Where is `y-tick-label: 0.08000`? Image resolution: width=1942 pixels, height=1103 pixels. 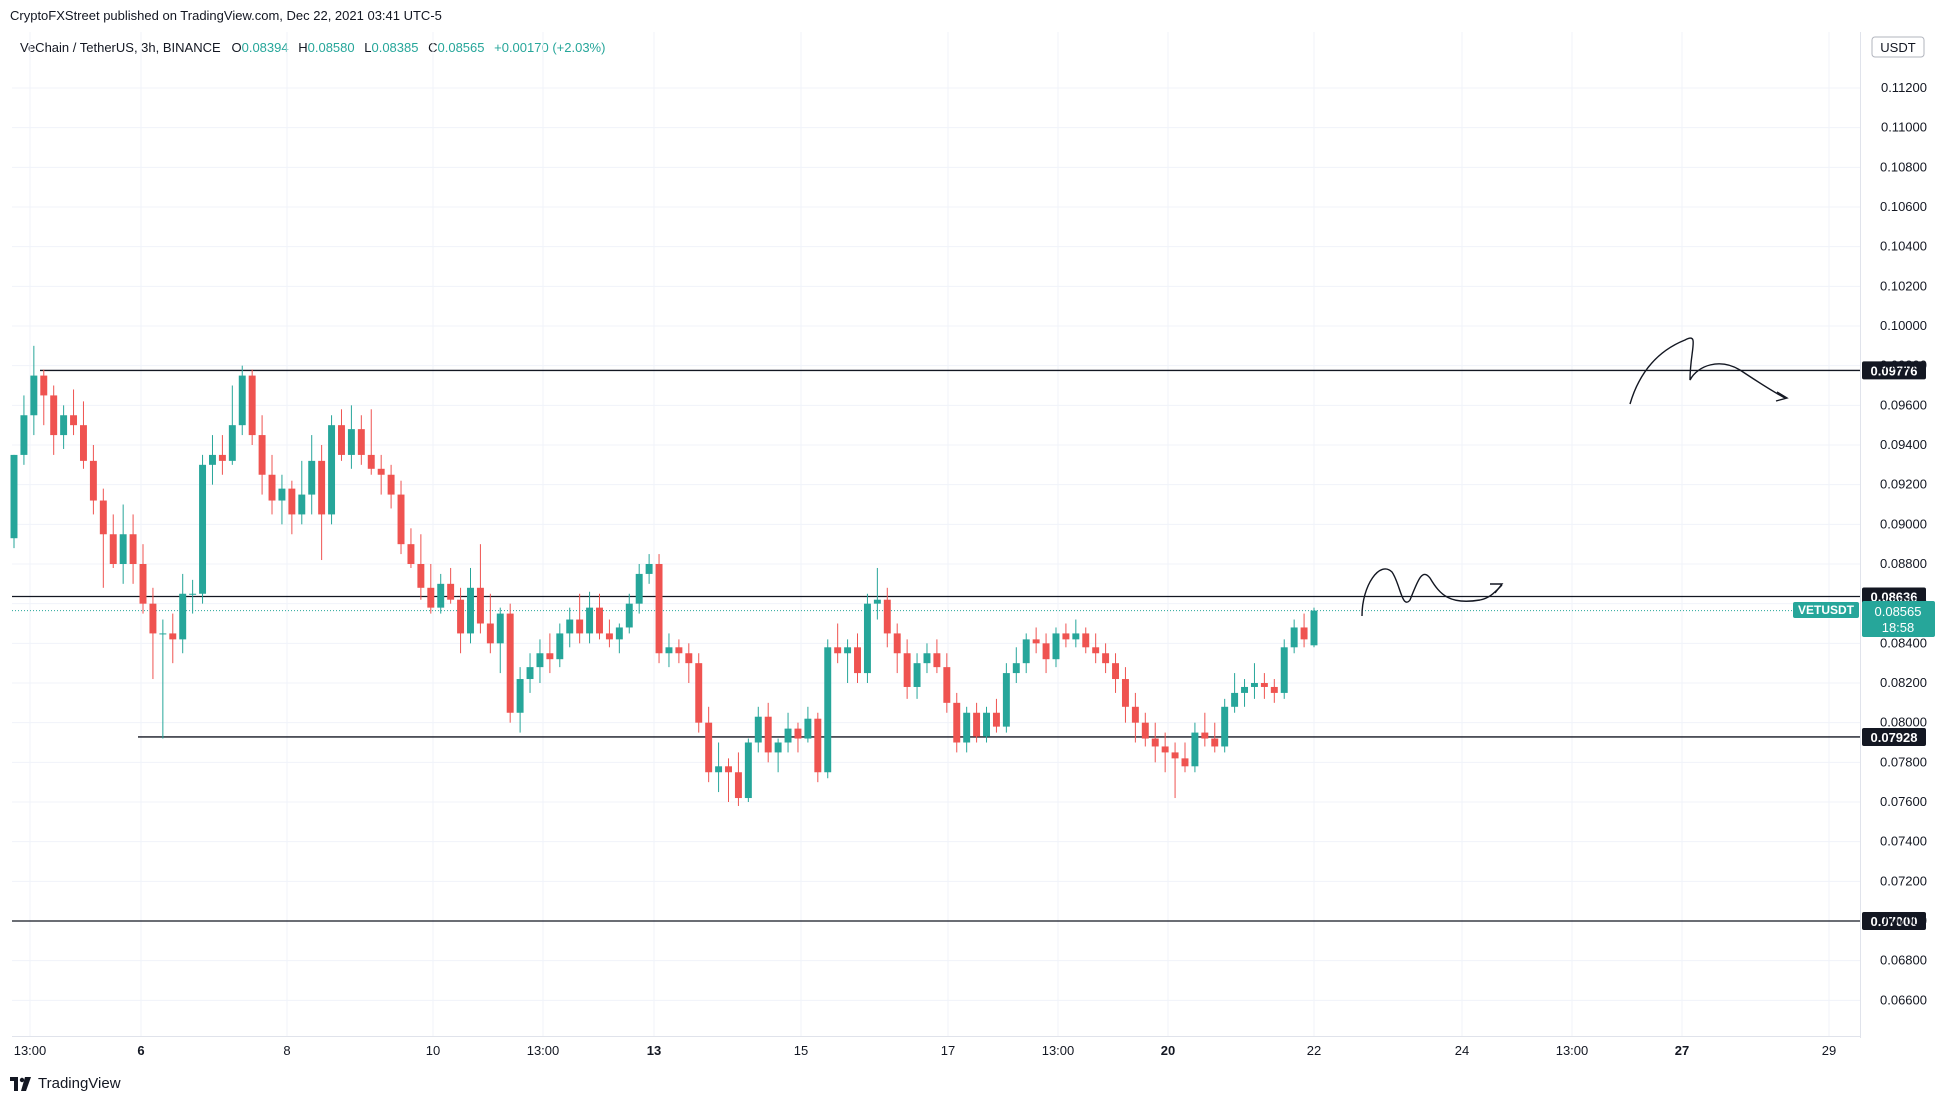 y-tick-label: 0.08000 is located at coordinates (1903, 722).